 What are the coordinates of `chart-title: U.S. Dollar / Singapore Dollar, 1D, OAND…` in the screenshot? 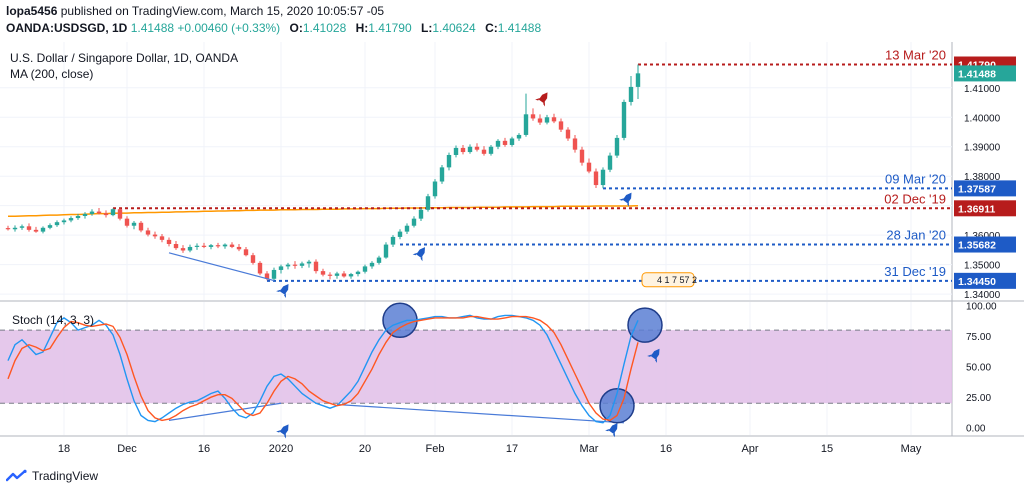 It's located at (124, 58).